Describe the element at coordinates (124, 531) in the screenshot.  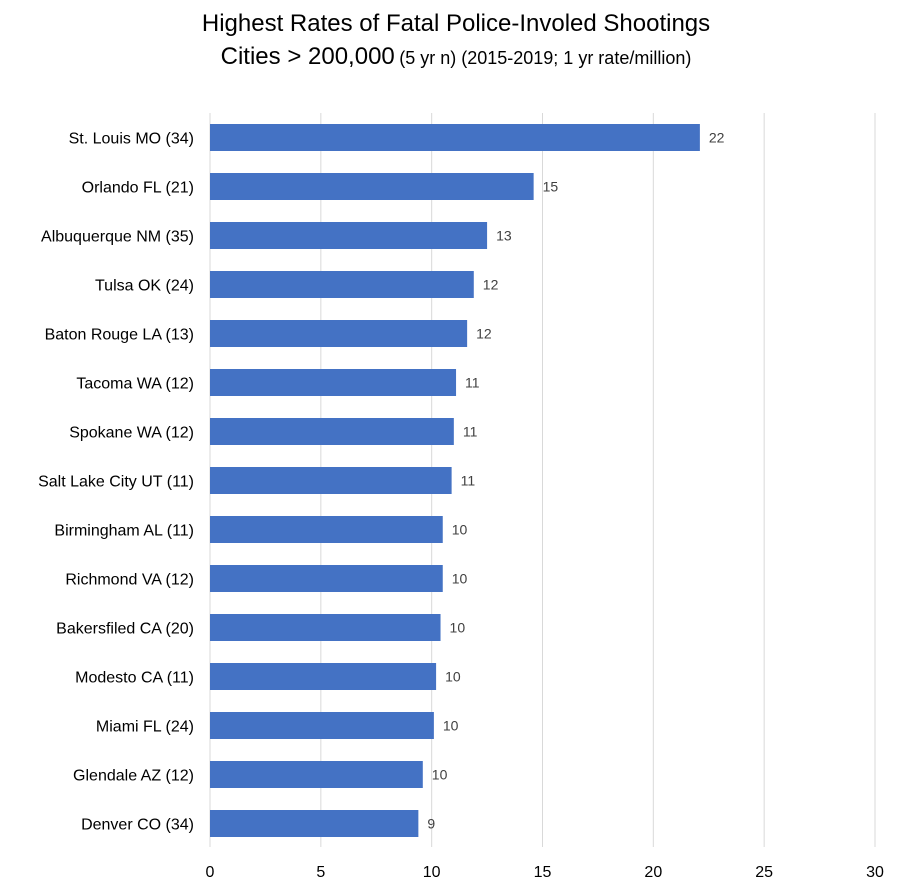
I see `category-label-8: Birmingham AL (11)` at that location.